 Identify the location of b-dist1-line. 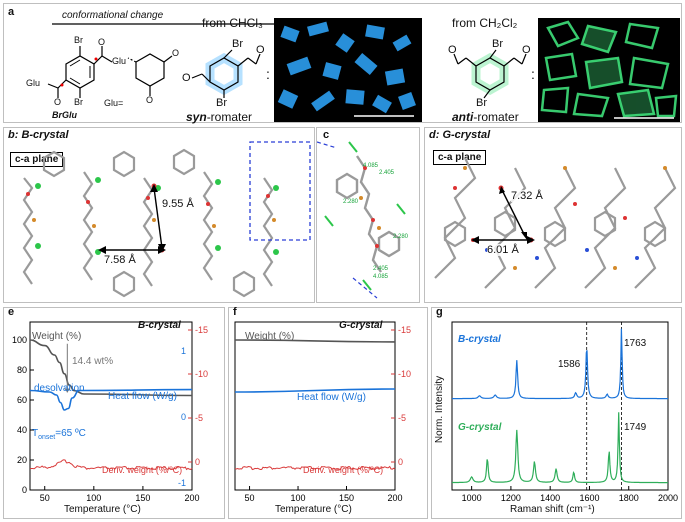
(158, 218).